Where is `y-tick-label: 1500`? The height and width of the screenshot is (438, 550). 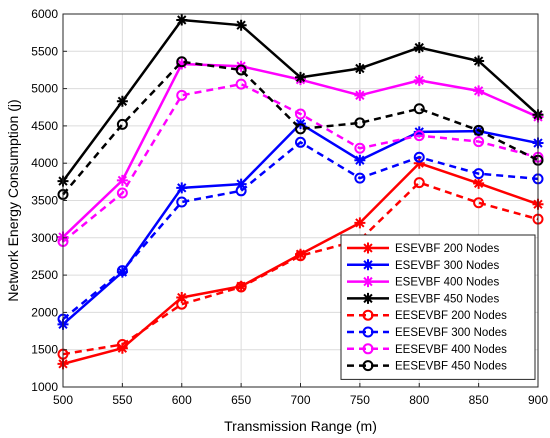 y-tick-label: 1500 is located at coordinates (44, 350).